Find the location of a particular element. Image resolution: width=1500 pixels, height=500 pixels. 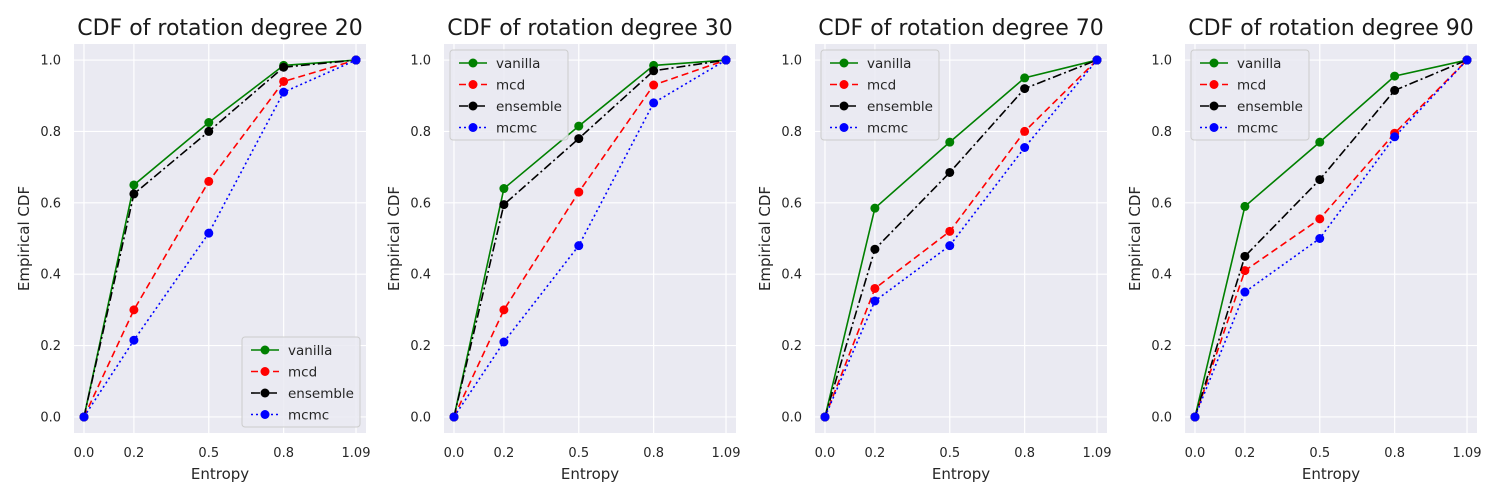

y-tick-label: 0.2 is located at coordinates (420, 346).